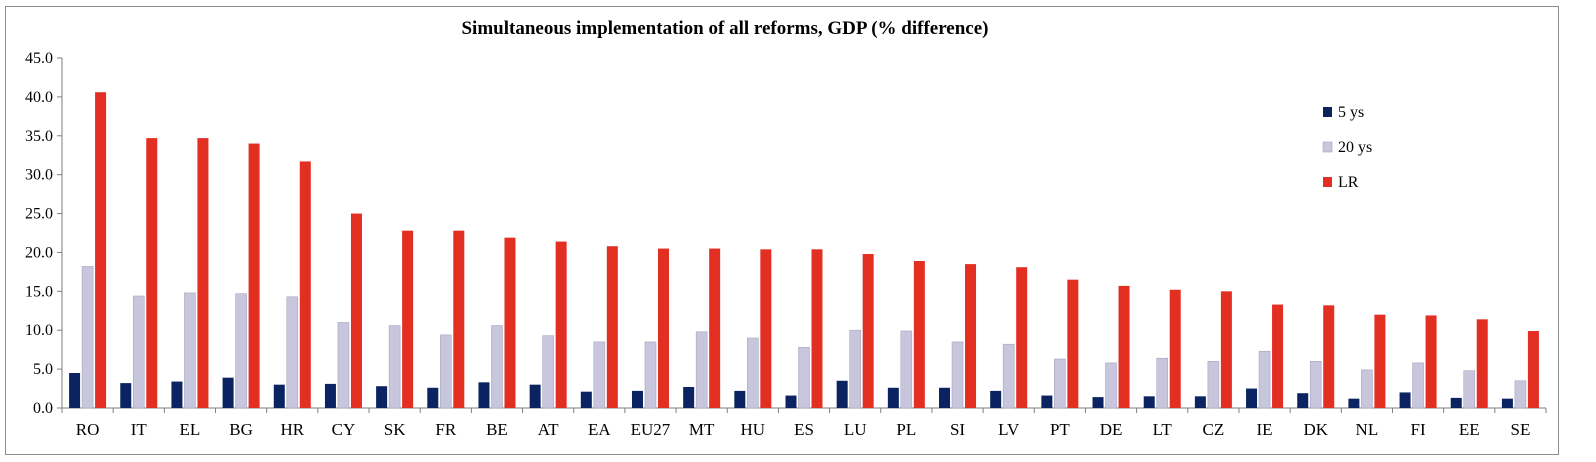  Describe the element at coordinates (1456, 402) in the screenshot. I see `bar-5-ys-ee` at that location.